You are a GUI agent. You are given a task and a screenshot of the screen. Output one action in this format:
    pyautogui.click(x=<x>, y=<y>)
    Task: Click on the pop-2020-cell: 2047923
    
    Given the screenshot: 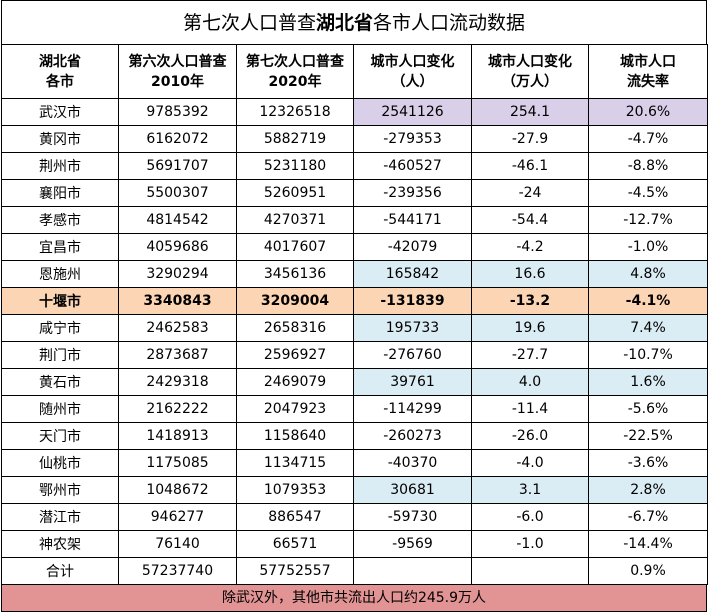 What is the action you would take?
    pyautogui.click(x=295, y=409)
    